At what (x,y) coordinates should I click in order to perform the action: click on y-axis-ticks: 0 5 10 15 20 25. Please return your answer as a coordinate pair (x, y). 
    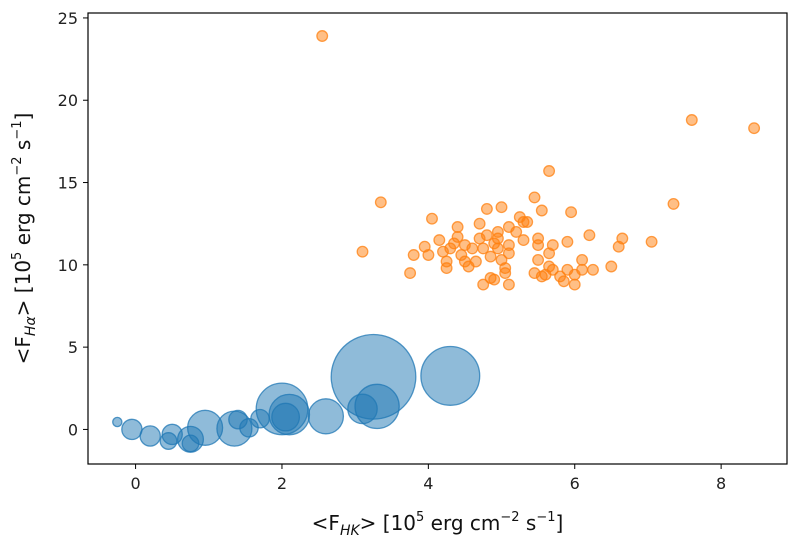
    Looking at the image, I should click on (73, 224).